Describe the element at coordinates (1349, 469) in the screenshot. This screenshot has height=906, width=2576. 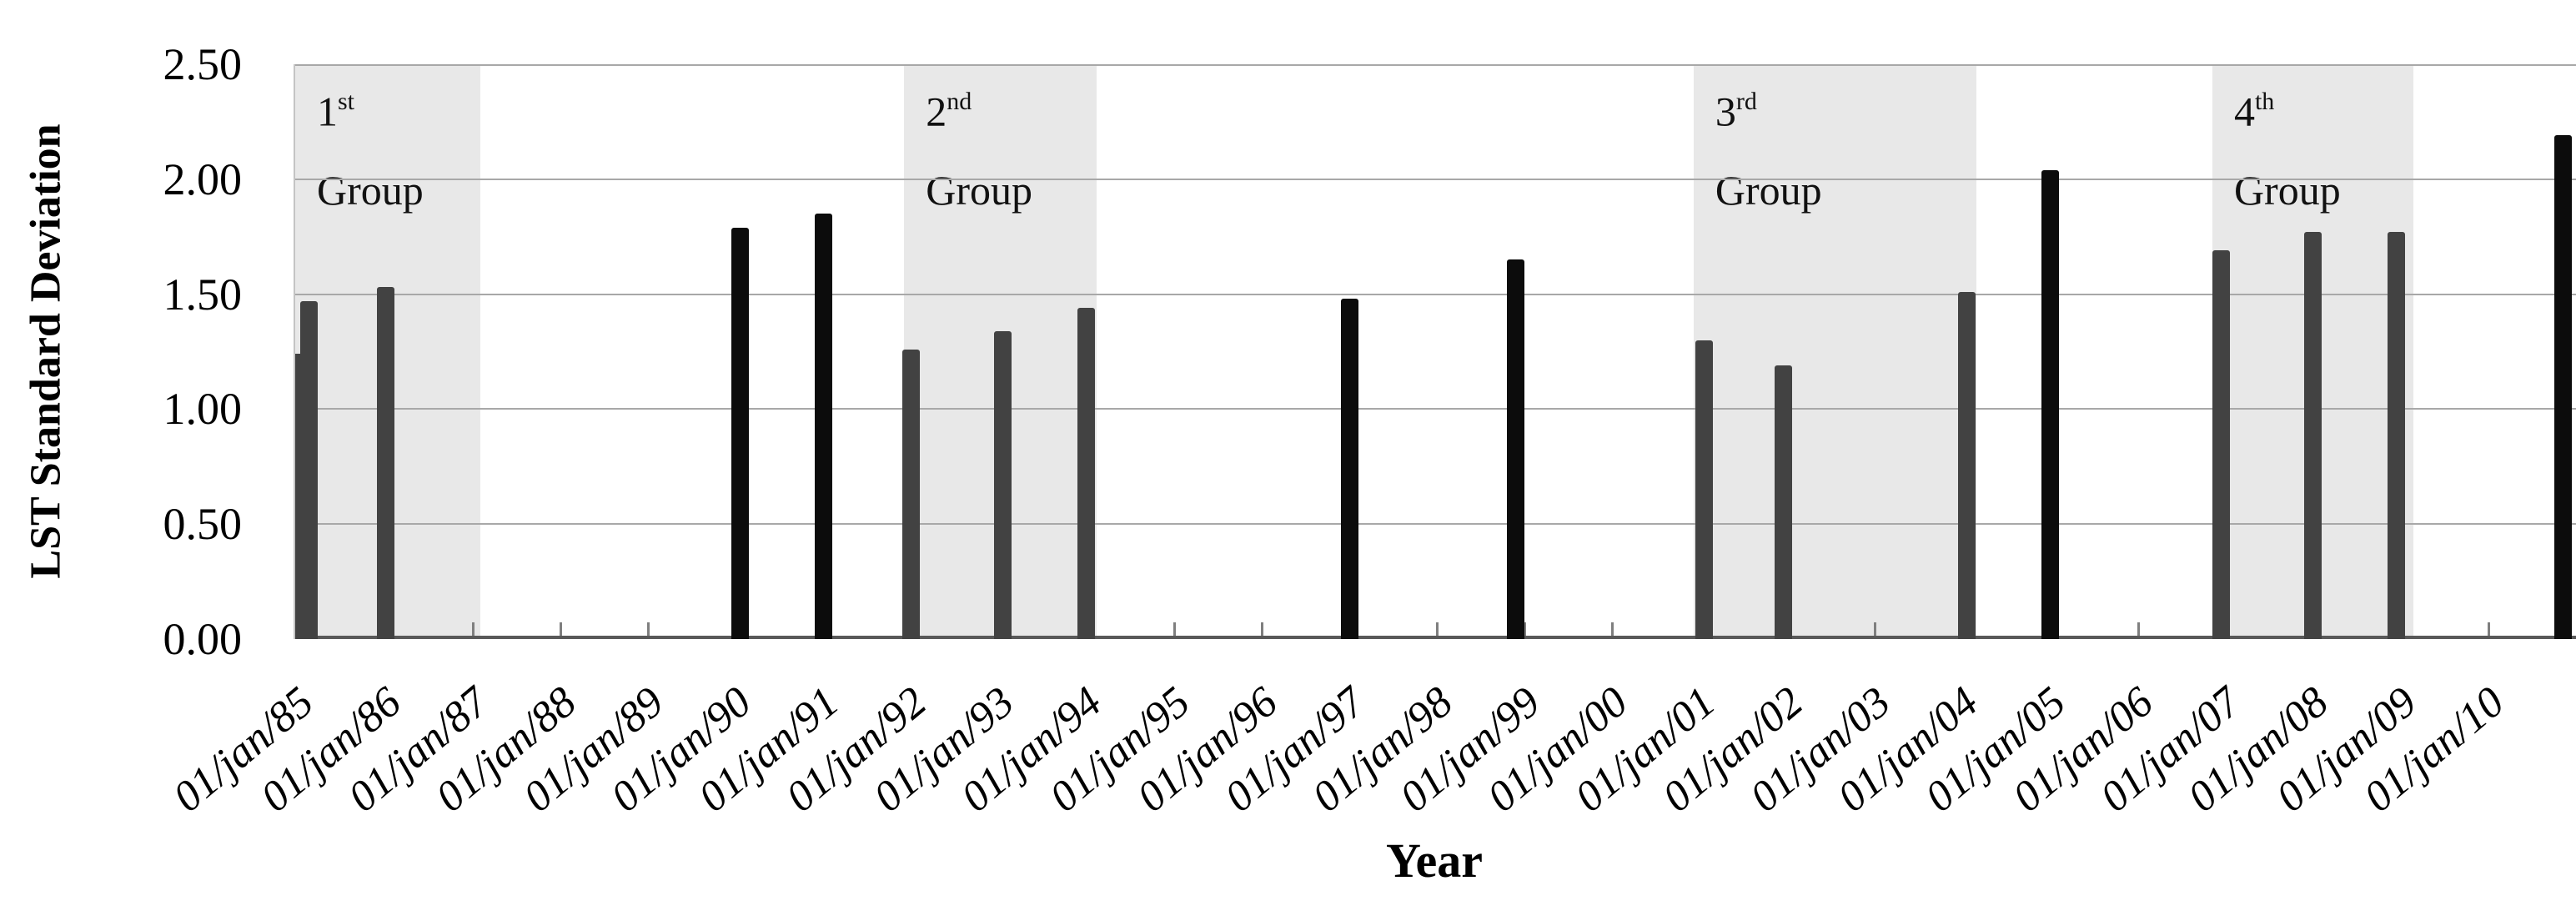
I see `bar-1997` at that location.